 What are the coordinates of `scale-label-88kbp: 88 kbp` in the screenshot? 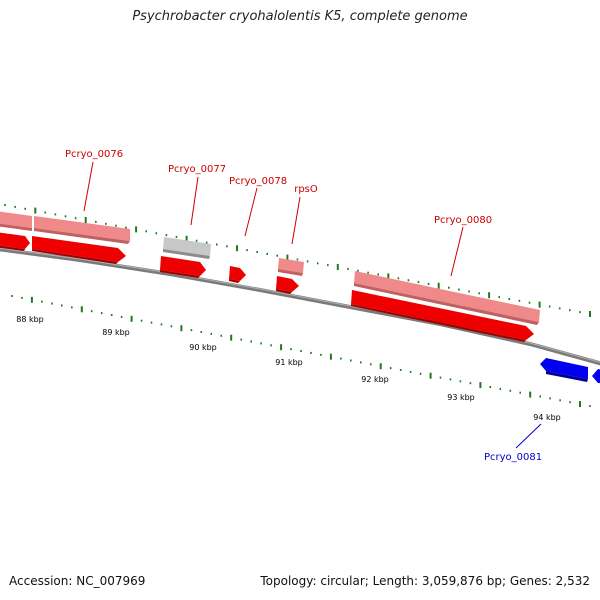 It's located at (30, 319).